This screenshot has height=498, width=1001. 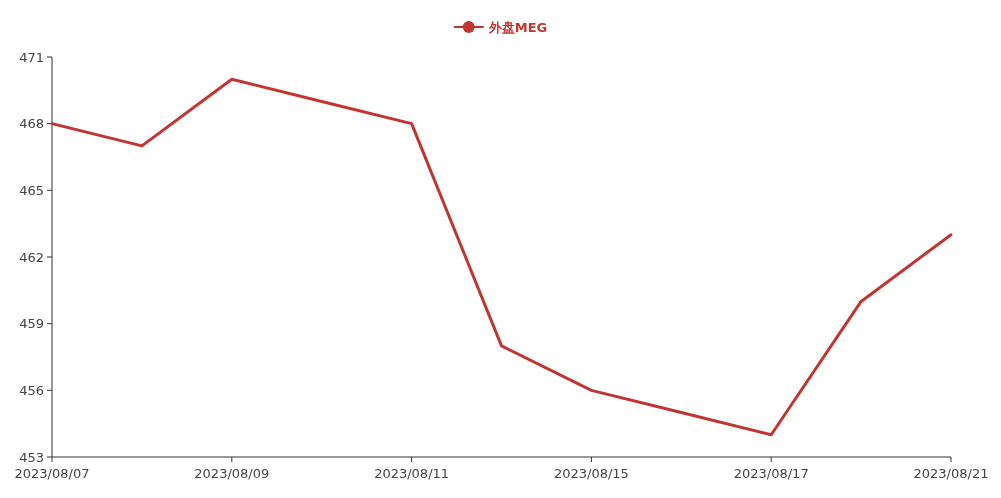 I want to click on x-tick-label: 2023/08/11, so click(x=412, y=473).